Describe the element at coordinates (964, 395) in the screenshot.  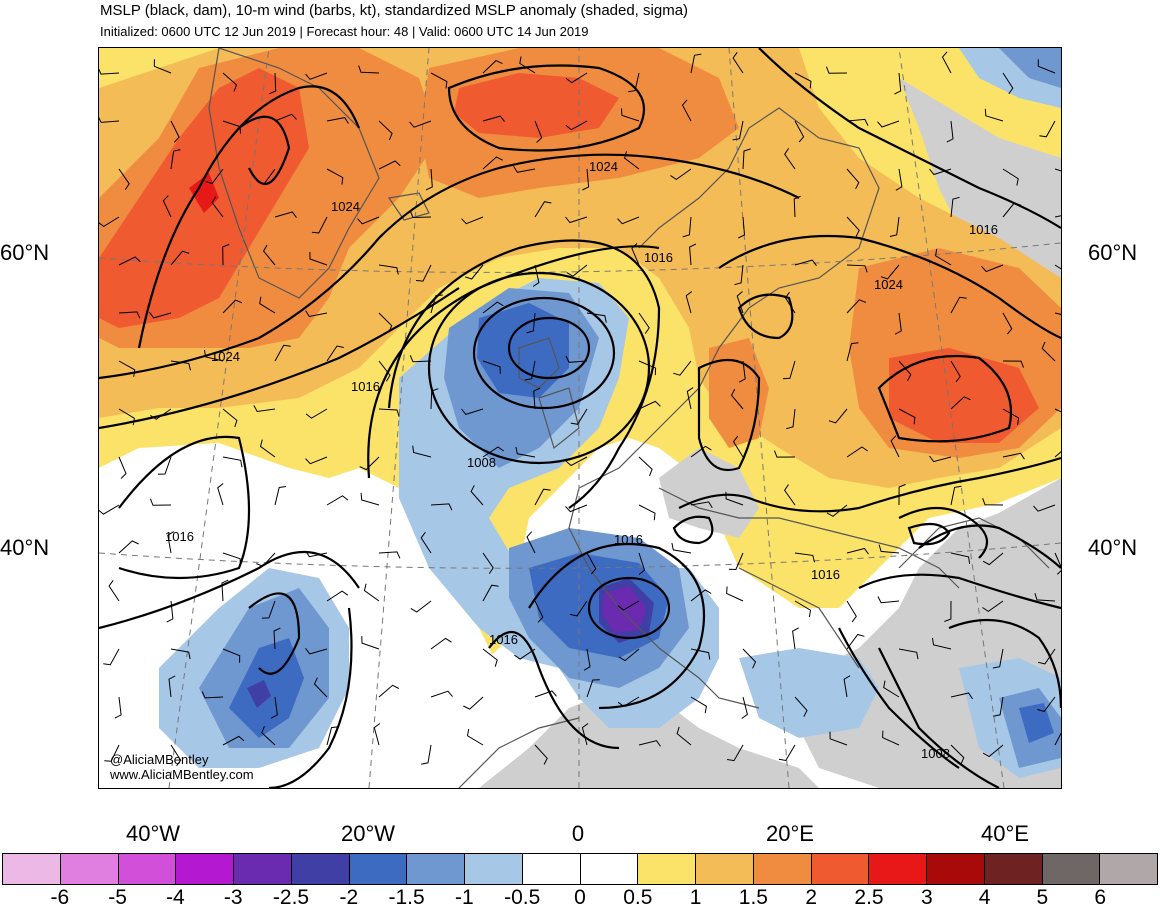
I see `anomaly-pos-200-russia` at that location.